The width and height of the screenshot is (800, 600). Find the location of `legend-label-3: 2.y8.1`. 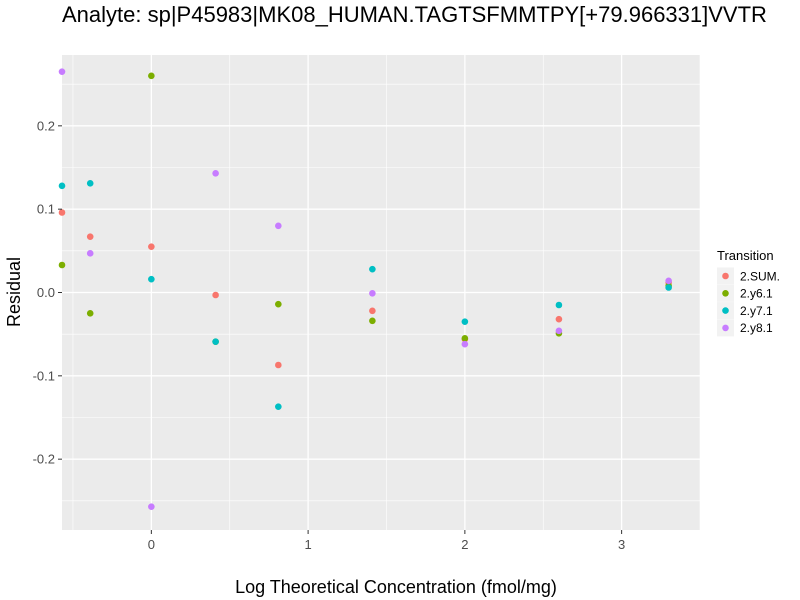

legend-label-3: 2.y8.1 is located at coordinates (756, 328).